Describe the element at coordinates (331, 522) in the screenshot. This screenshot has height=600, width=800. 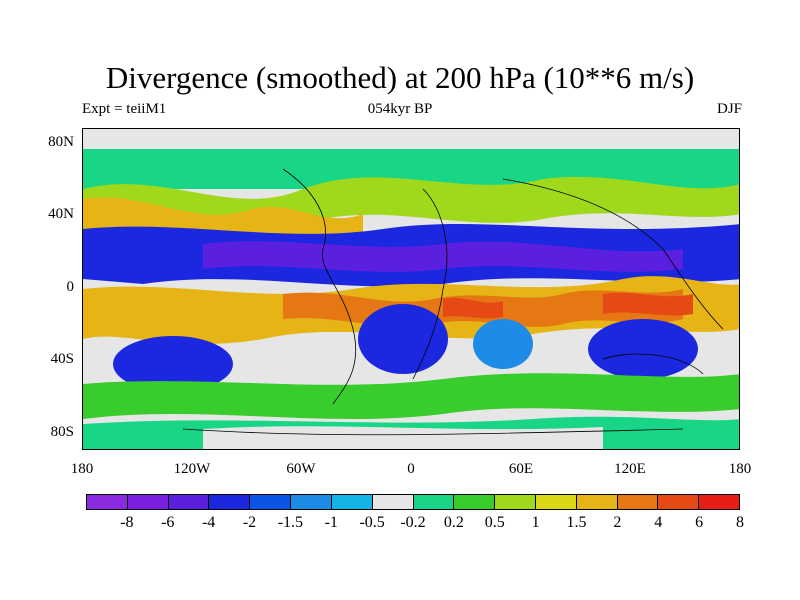
I see `colorbar-label: -1` at that location.